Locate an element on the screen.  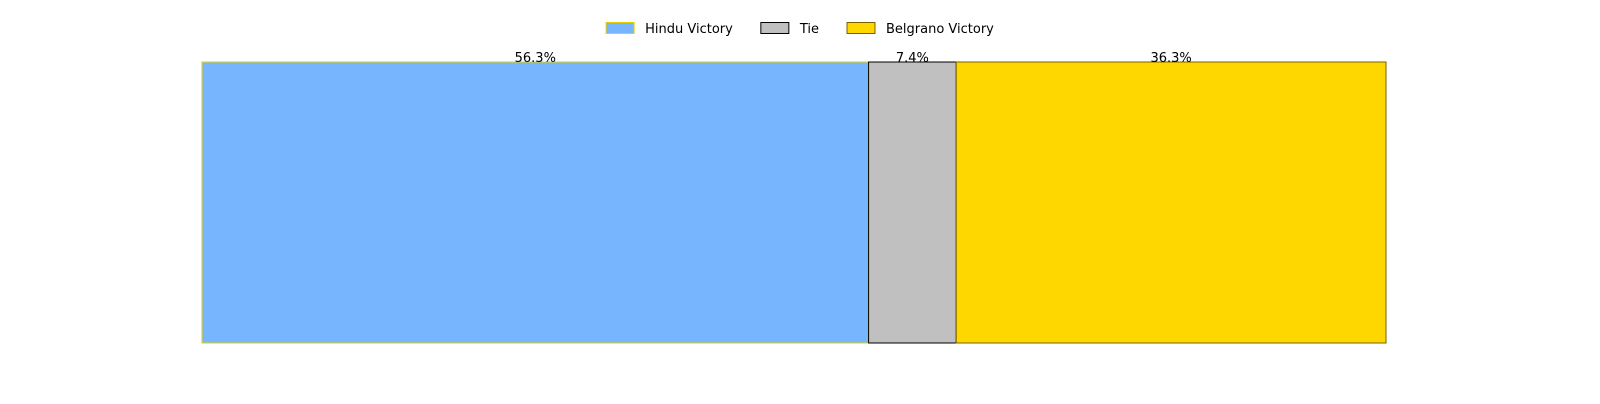
value-label-hindu-victory: 56.3% is located at coordinates (535, 58).